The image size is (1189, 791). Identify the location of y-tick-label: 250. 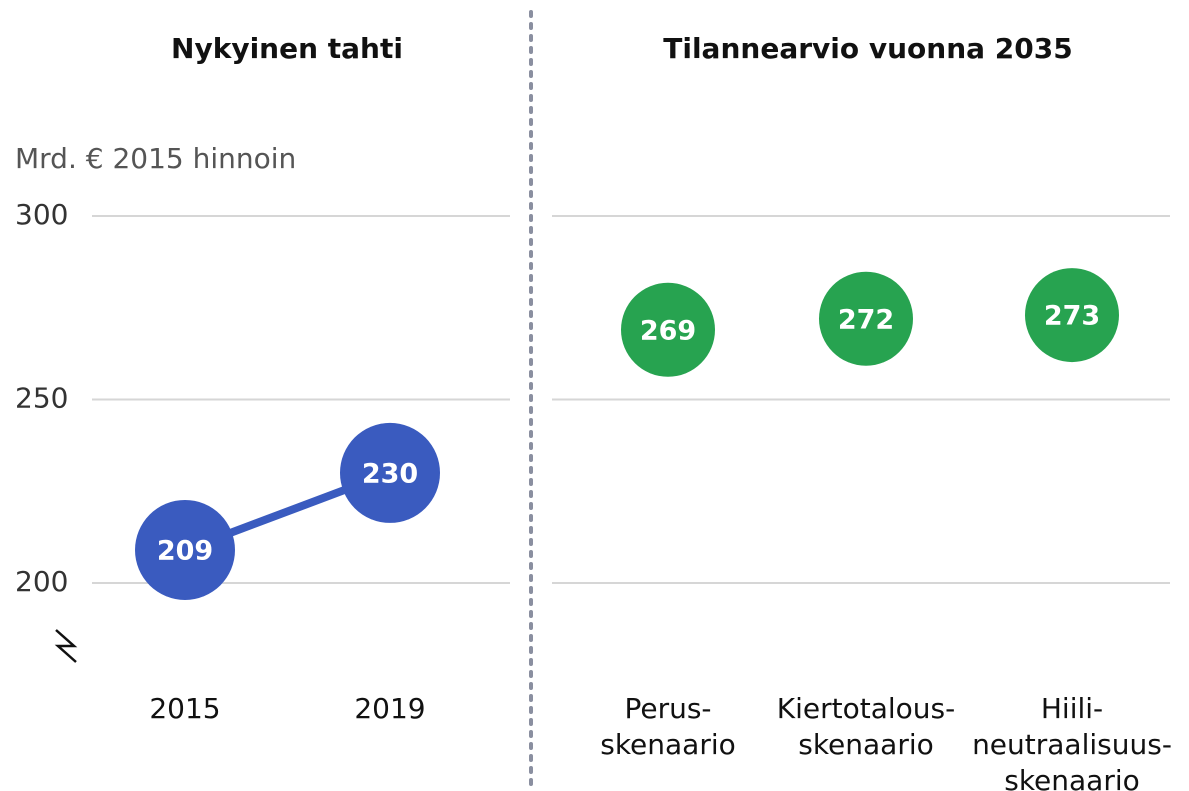
(41, 398).